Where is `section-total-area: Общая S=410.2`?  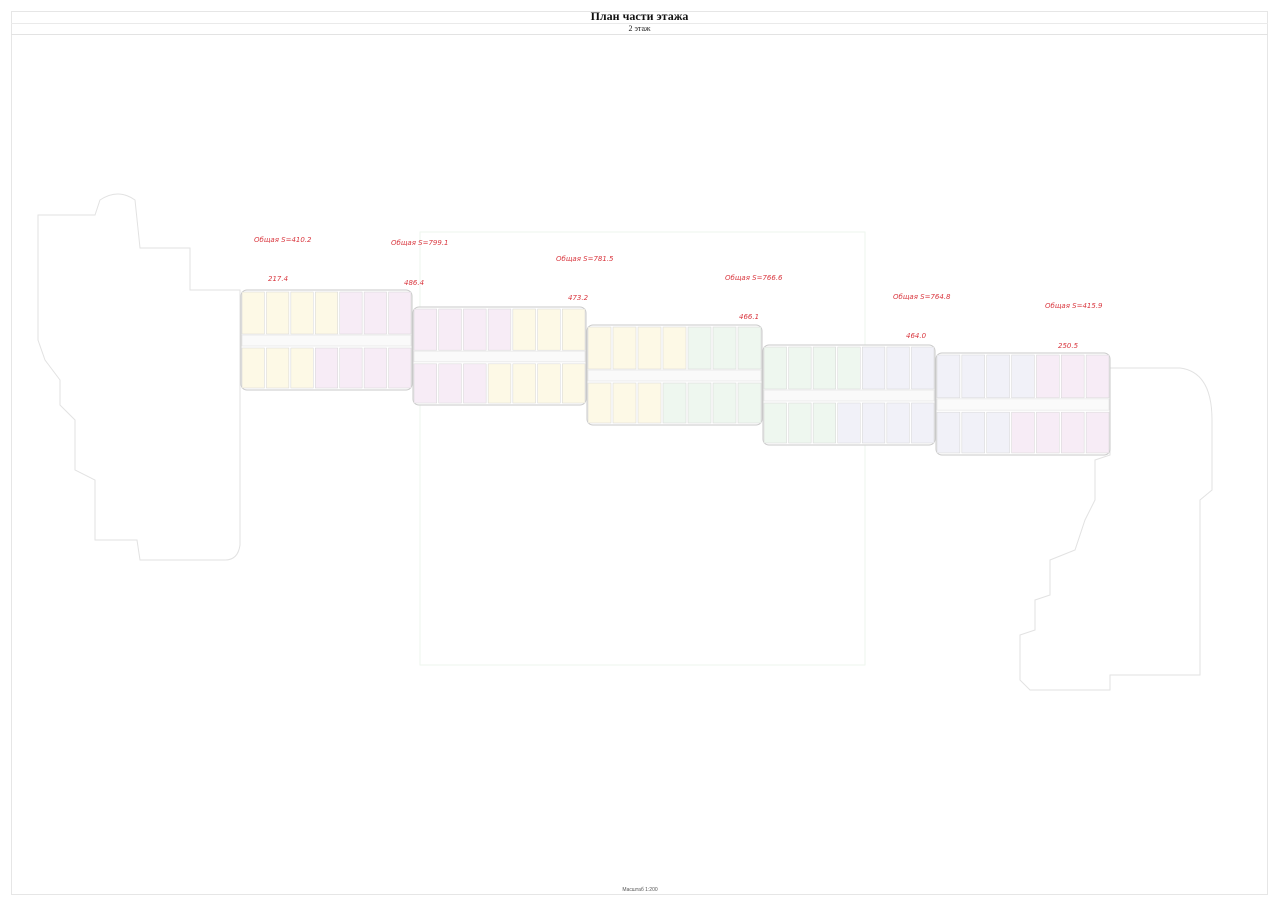 section-total-area: Общая S=410.2 is located at coordinates (283, 240).